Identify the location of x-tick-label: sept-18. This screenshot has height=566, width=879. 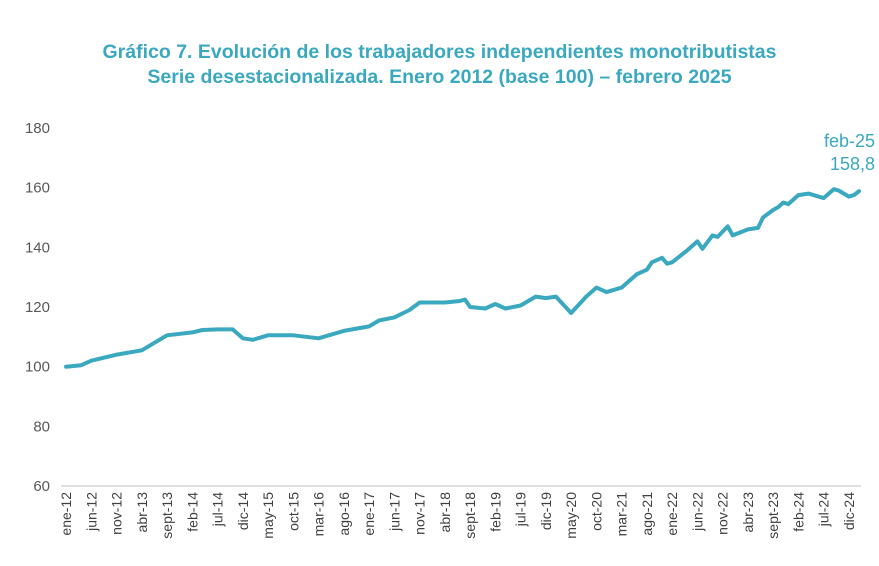
(470, 515).